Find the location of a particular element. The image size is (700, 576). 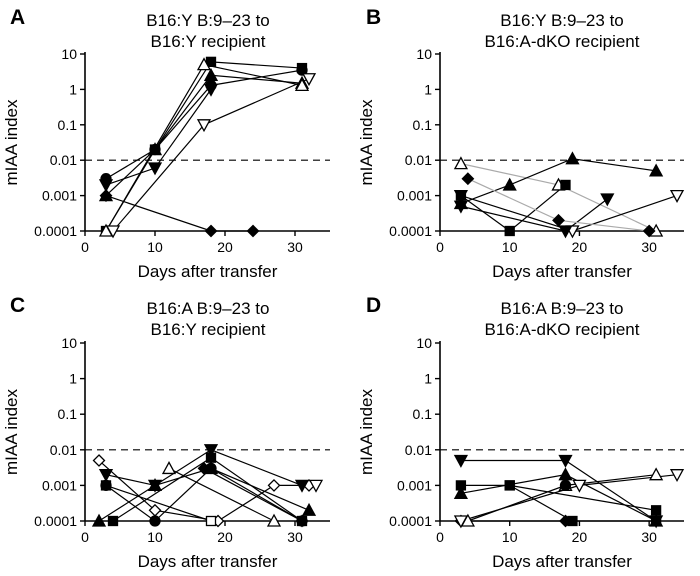

panel-title: B16:Y recipient is located at coordinates (208, 41).